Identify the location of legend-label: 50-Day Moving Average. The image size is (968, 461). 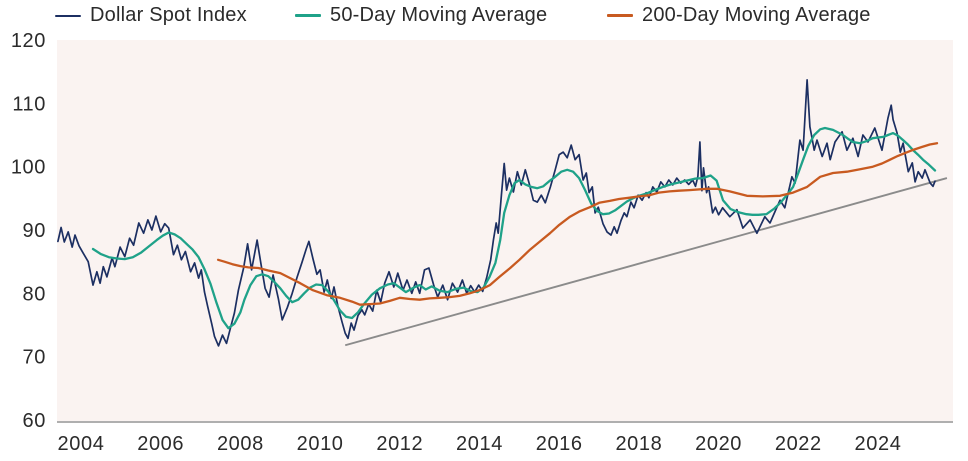
(439, 15).